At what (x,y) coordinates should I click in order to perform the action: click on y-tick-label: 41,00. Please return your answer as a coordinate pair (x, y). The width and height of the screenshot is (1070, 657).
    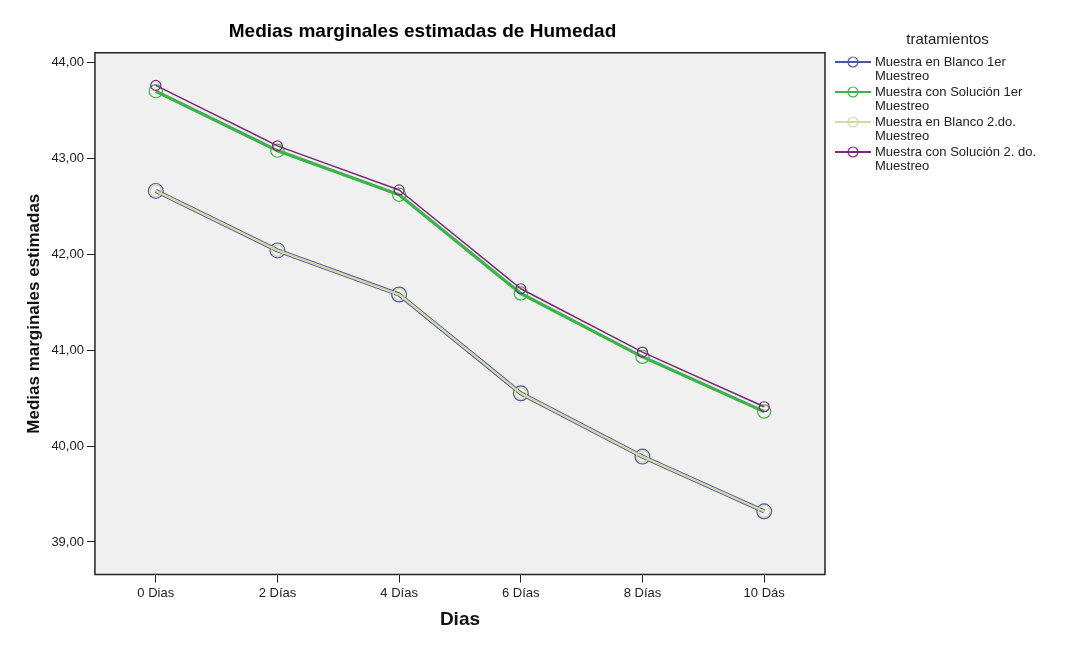
    Looking at the image, I should click on (67, 349).